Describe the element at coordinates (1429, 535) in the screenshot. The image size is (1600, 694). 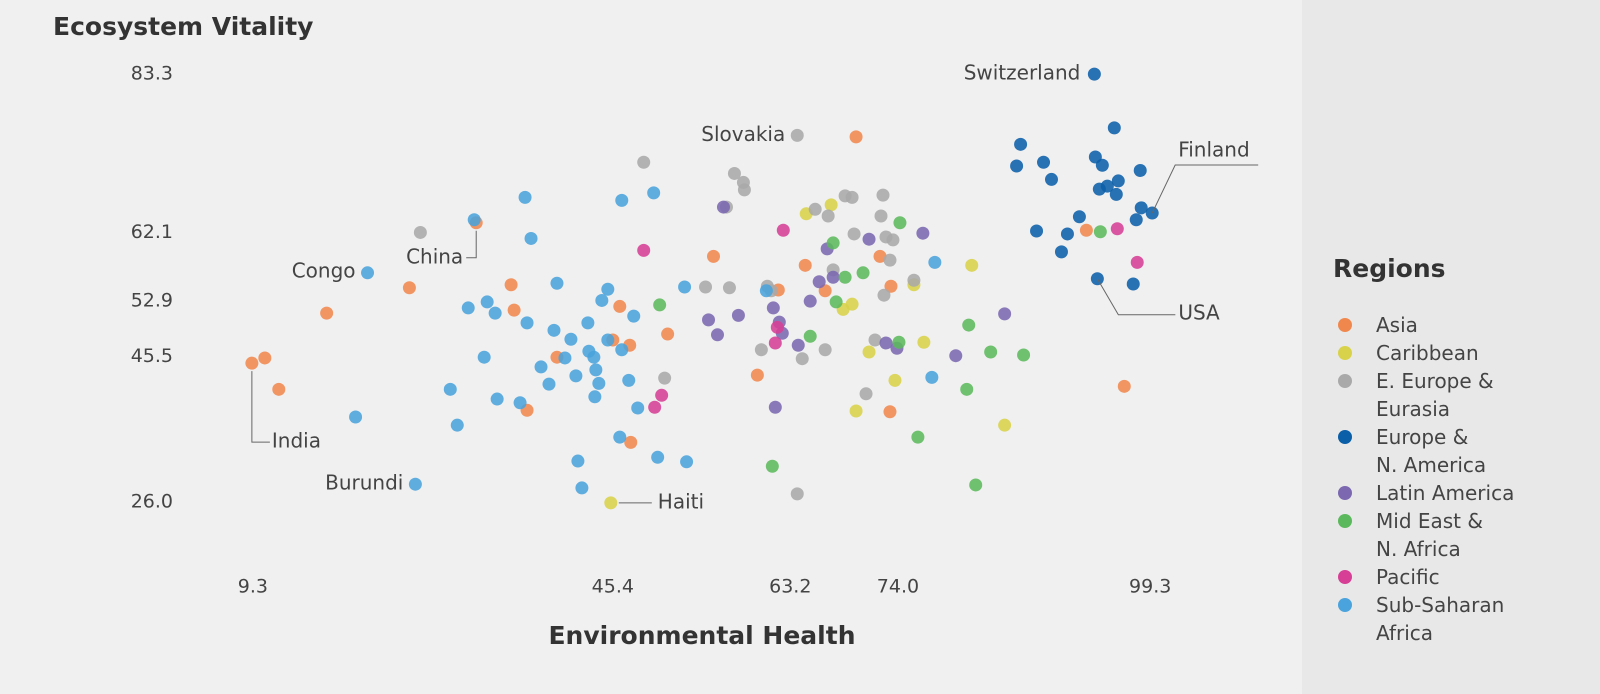
I see `legend-label: Mid East & N. Africa` at that location.